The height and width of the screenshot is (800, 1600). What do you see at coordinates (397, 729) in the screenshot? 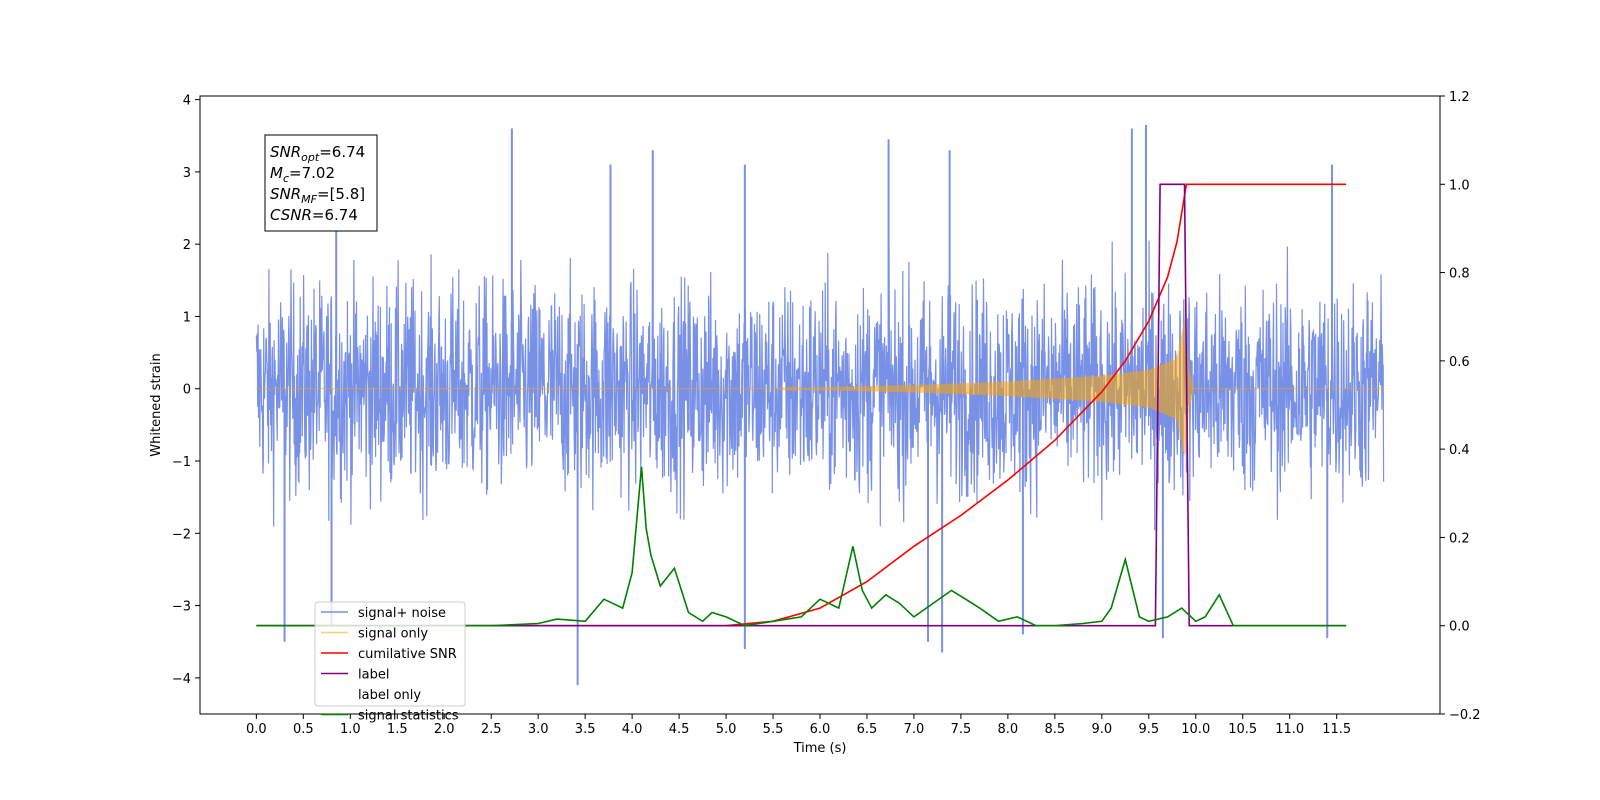
I see `x-tick-label: 1.5` at bounding box center [397, 729].